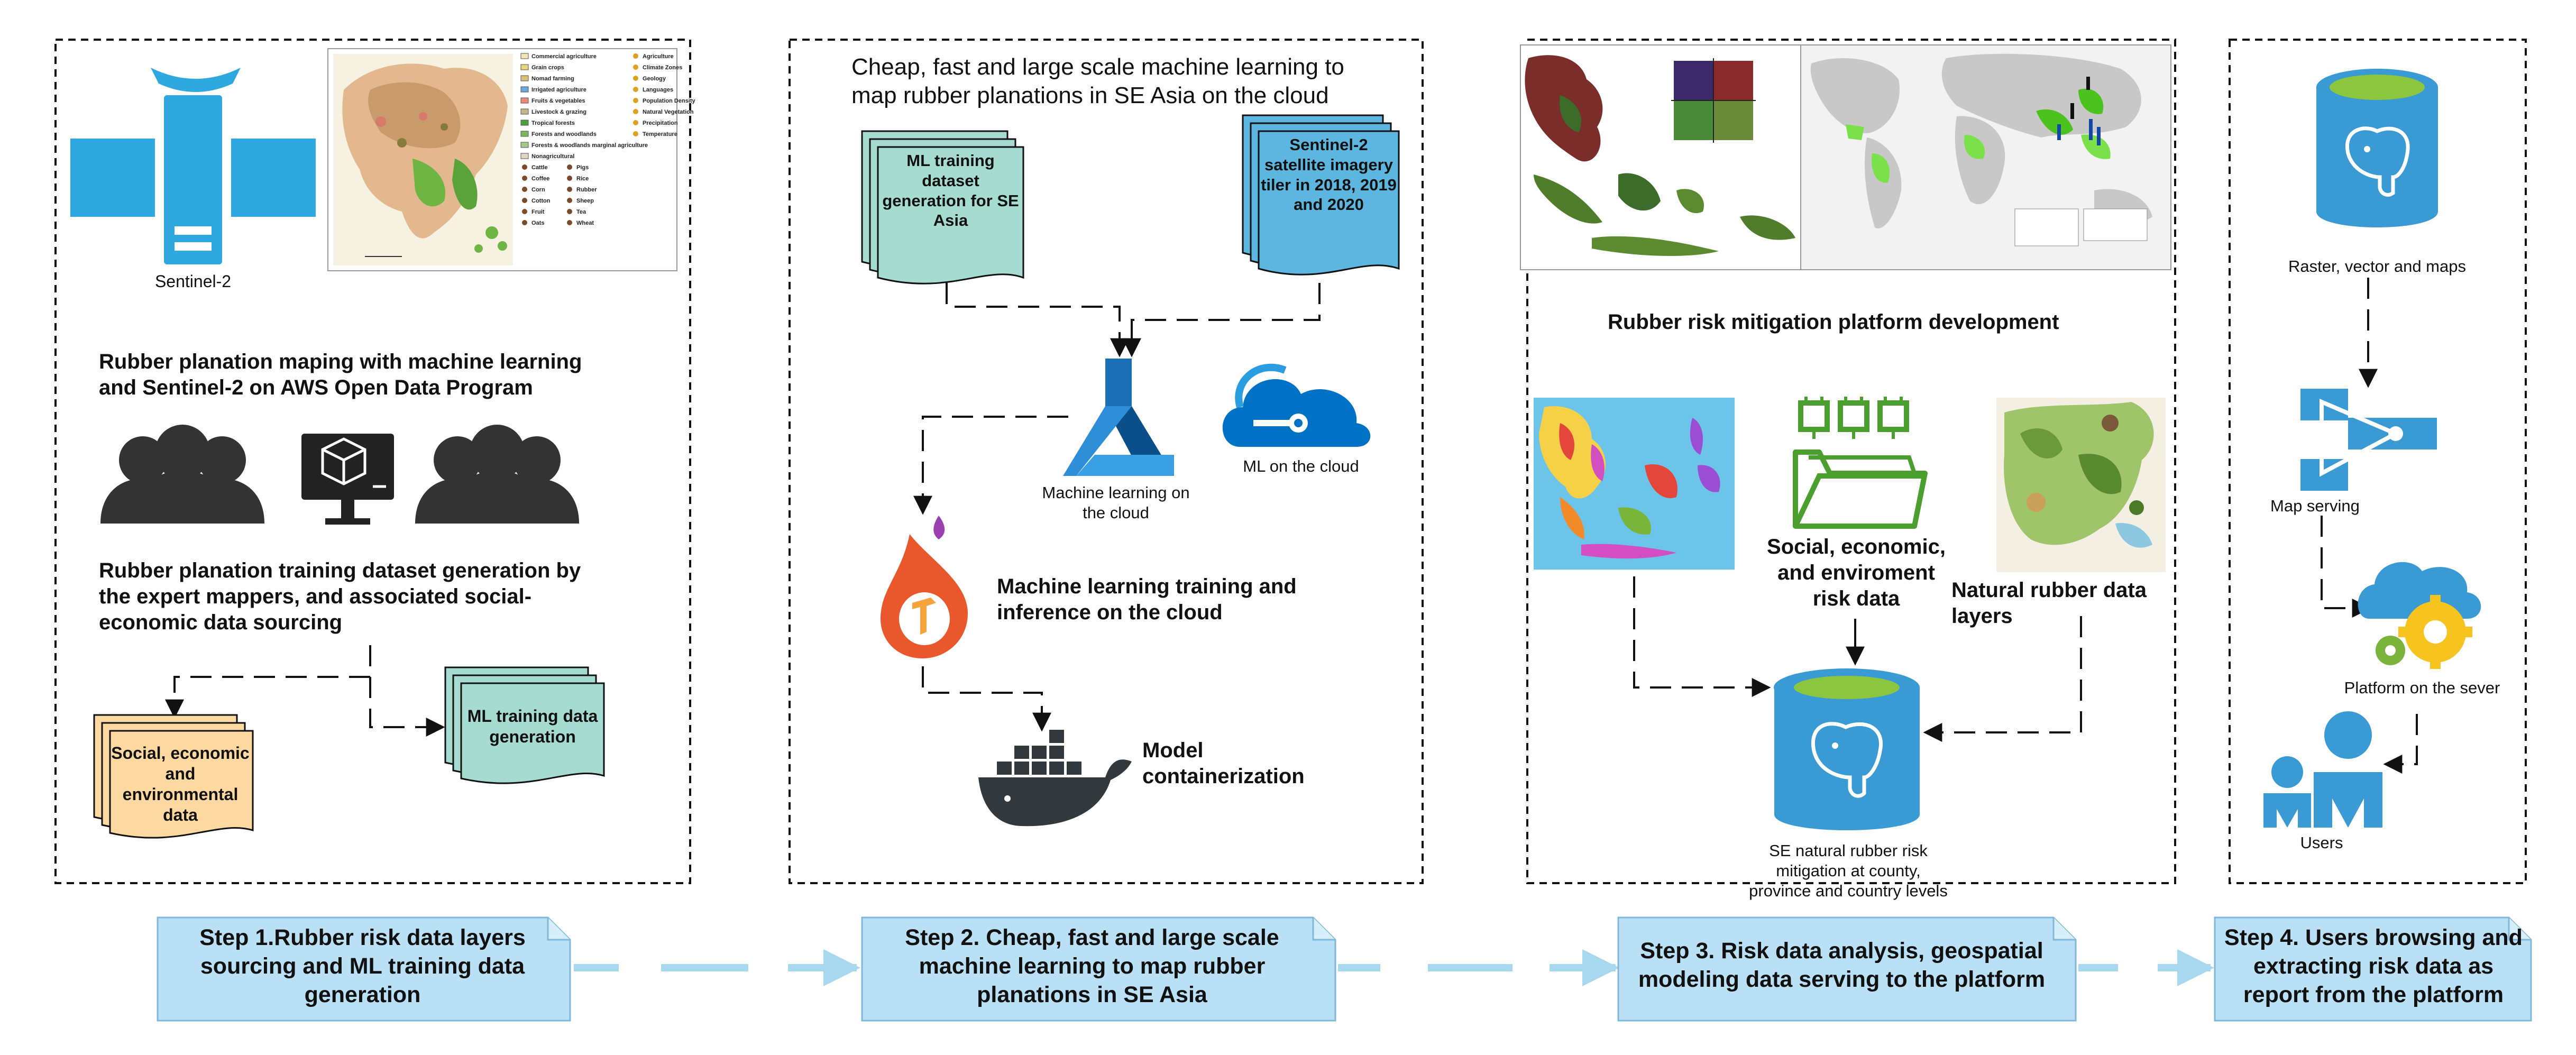 The height and width of the screenshot is (1055, 2576). Describe the element at coordinates (2322, 842) in the screenshot. I see `users-label: Users` at that location.